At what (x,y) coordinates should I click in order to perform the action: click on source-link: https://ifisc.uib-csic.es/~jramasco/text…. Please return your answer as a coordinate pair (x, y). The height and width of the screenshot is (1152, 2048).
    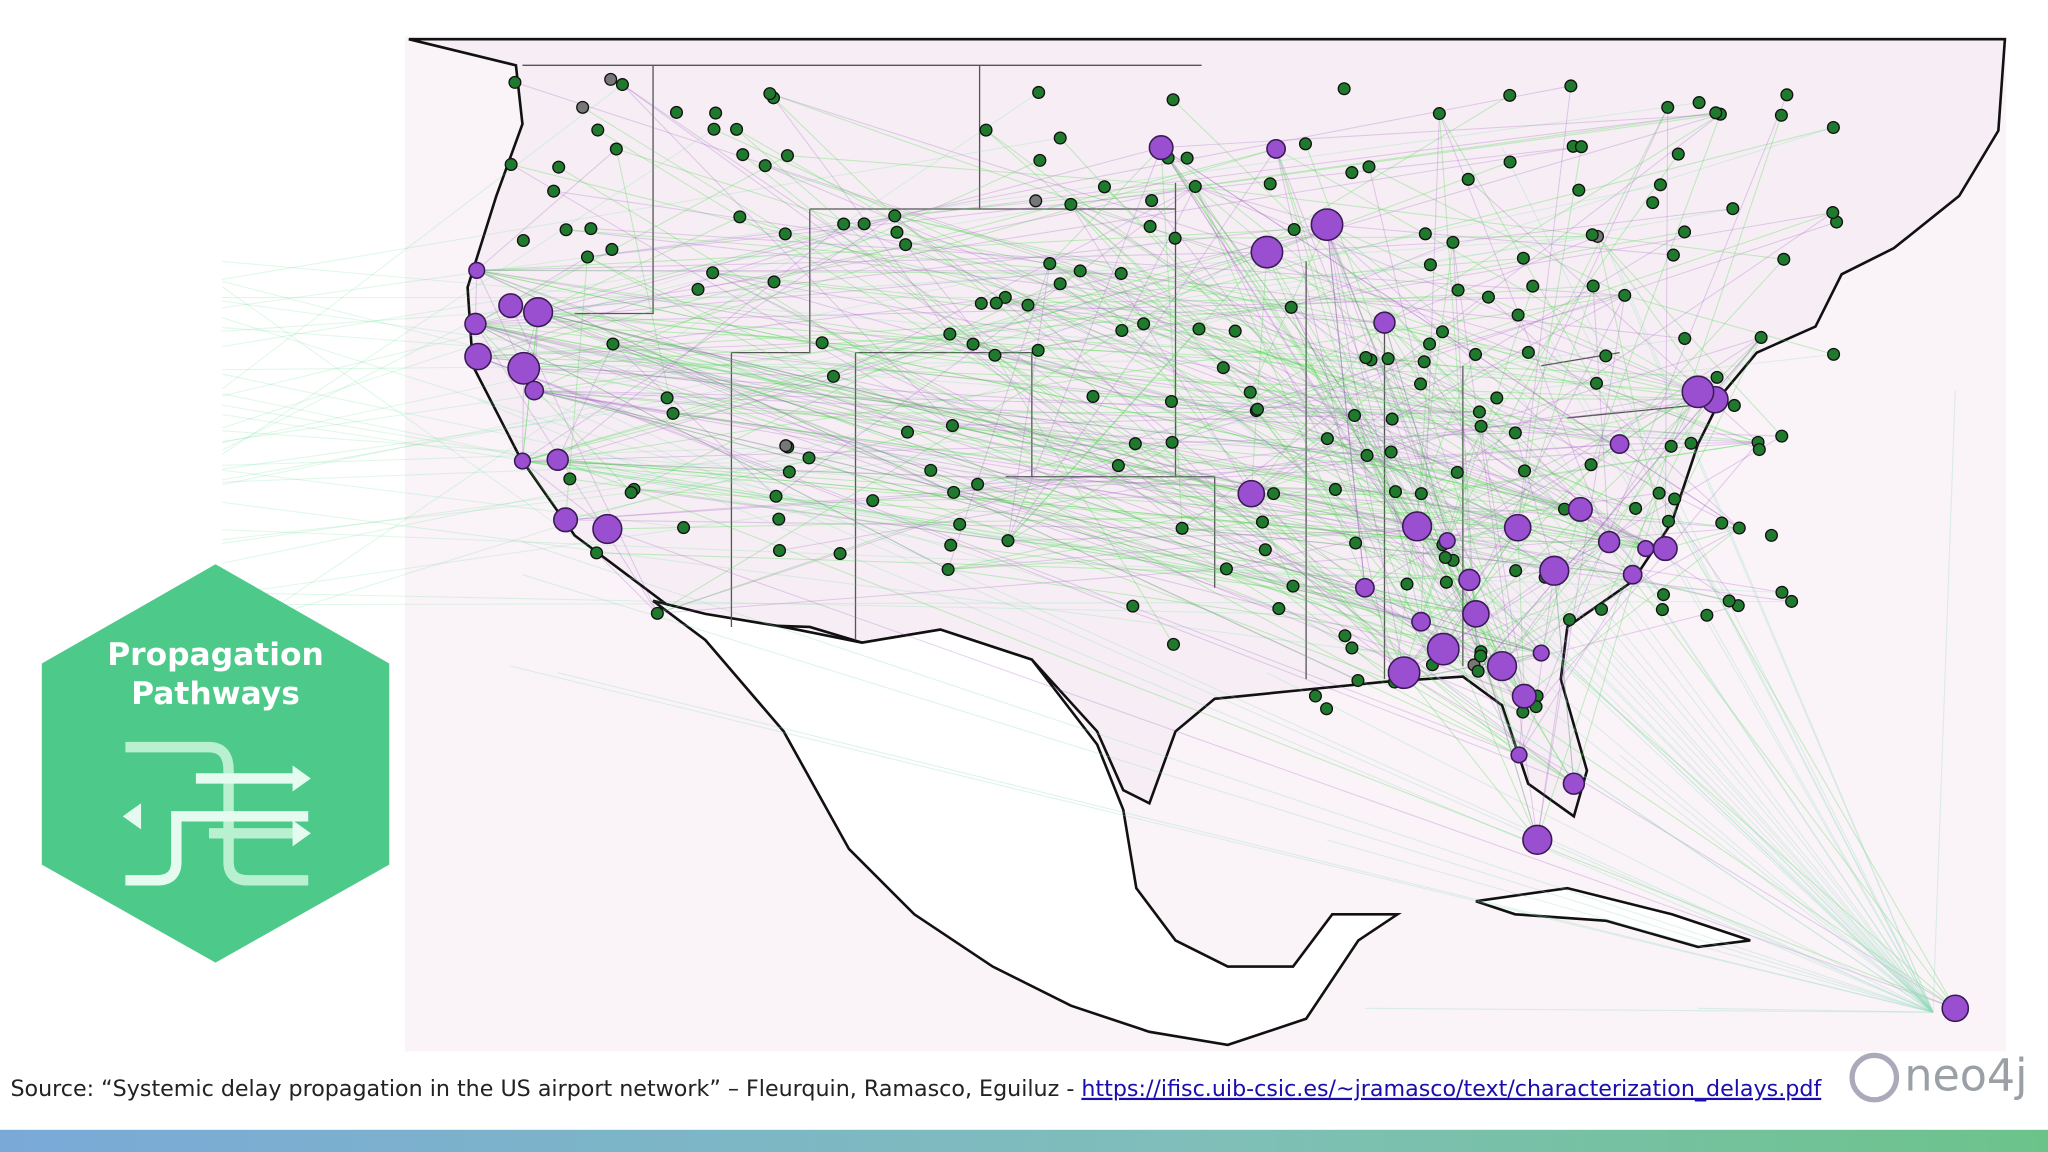
    Looking at the image, I should click on (1451, 1089).